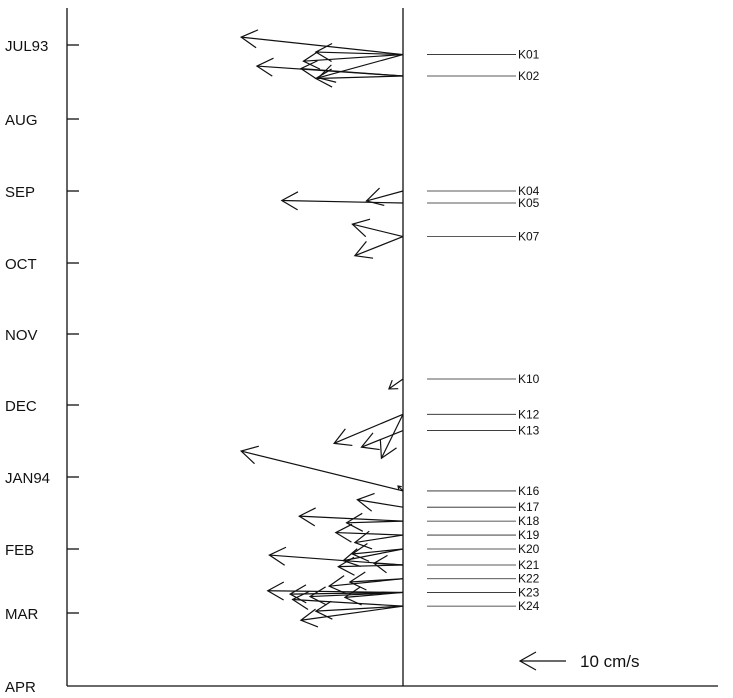  Describe the element at coordinates (22, 614) in the screenshot. I see `tick-label-mar: MAR` at that location.